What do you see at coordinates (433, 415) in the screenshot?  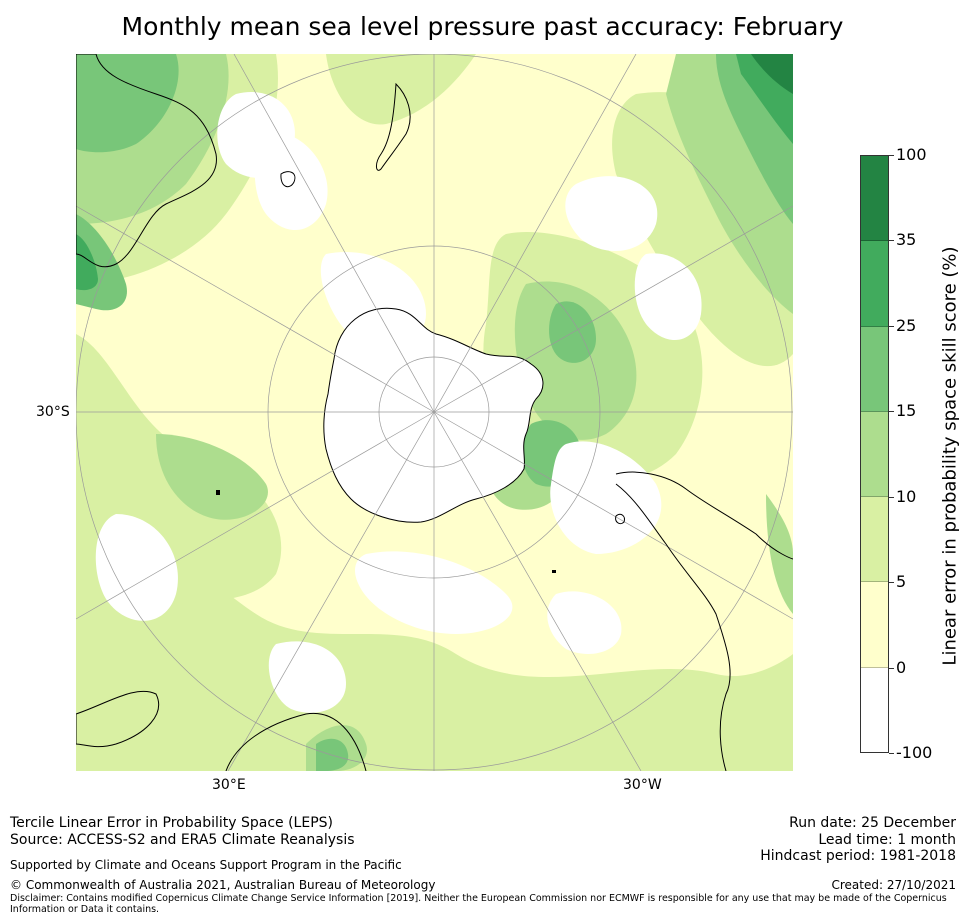 I see `antarctica-coast` at bounding box center [433, 415].